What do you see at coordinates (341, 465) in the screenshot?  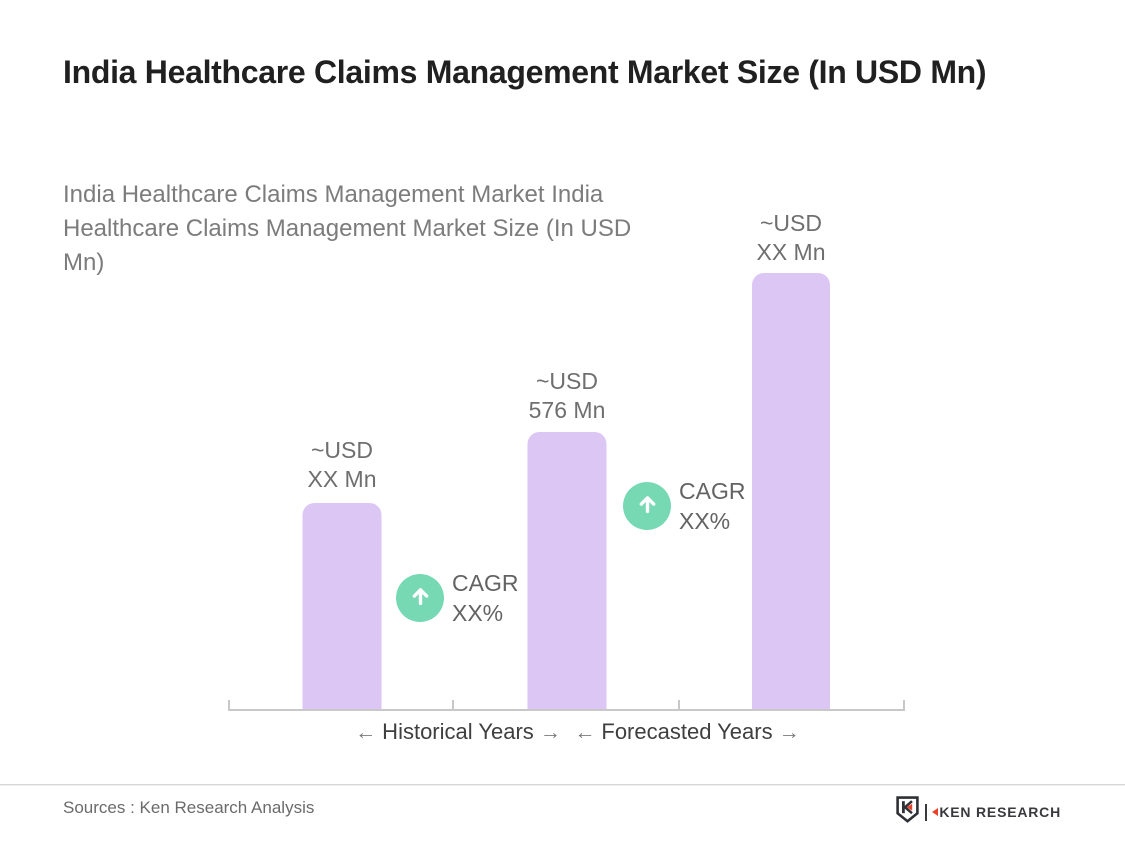 I see `bar-value-label-1: ~USD XX Mn` at bounding box center [341, 465].